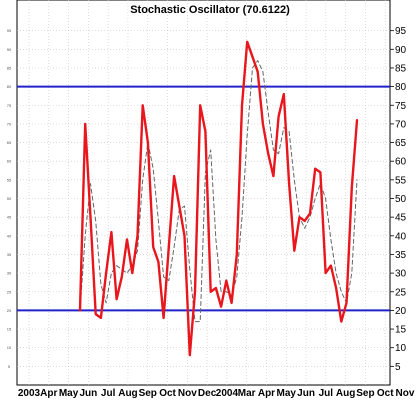 The height and width of the screenshot is (400, 420). Describe the element at coordinates (401, 255) in the screenshot. I see `y-tick-label: 35` at that location.